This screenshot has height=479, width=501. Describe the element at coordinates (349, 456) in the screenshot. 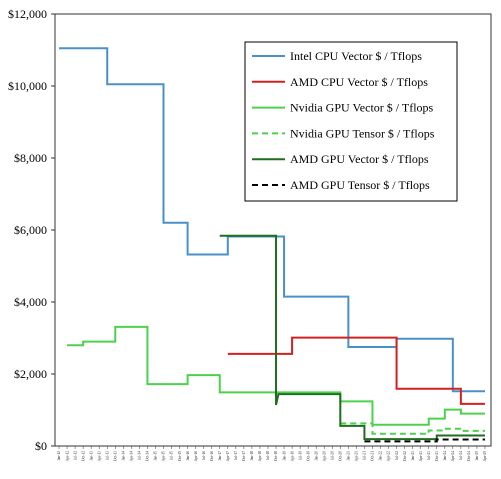

I see `x-tick-label: Jan-21` at that location.